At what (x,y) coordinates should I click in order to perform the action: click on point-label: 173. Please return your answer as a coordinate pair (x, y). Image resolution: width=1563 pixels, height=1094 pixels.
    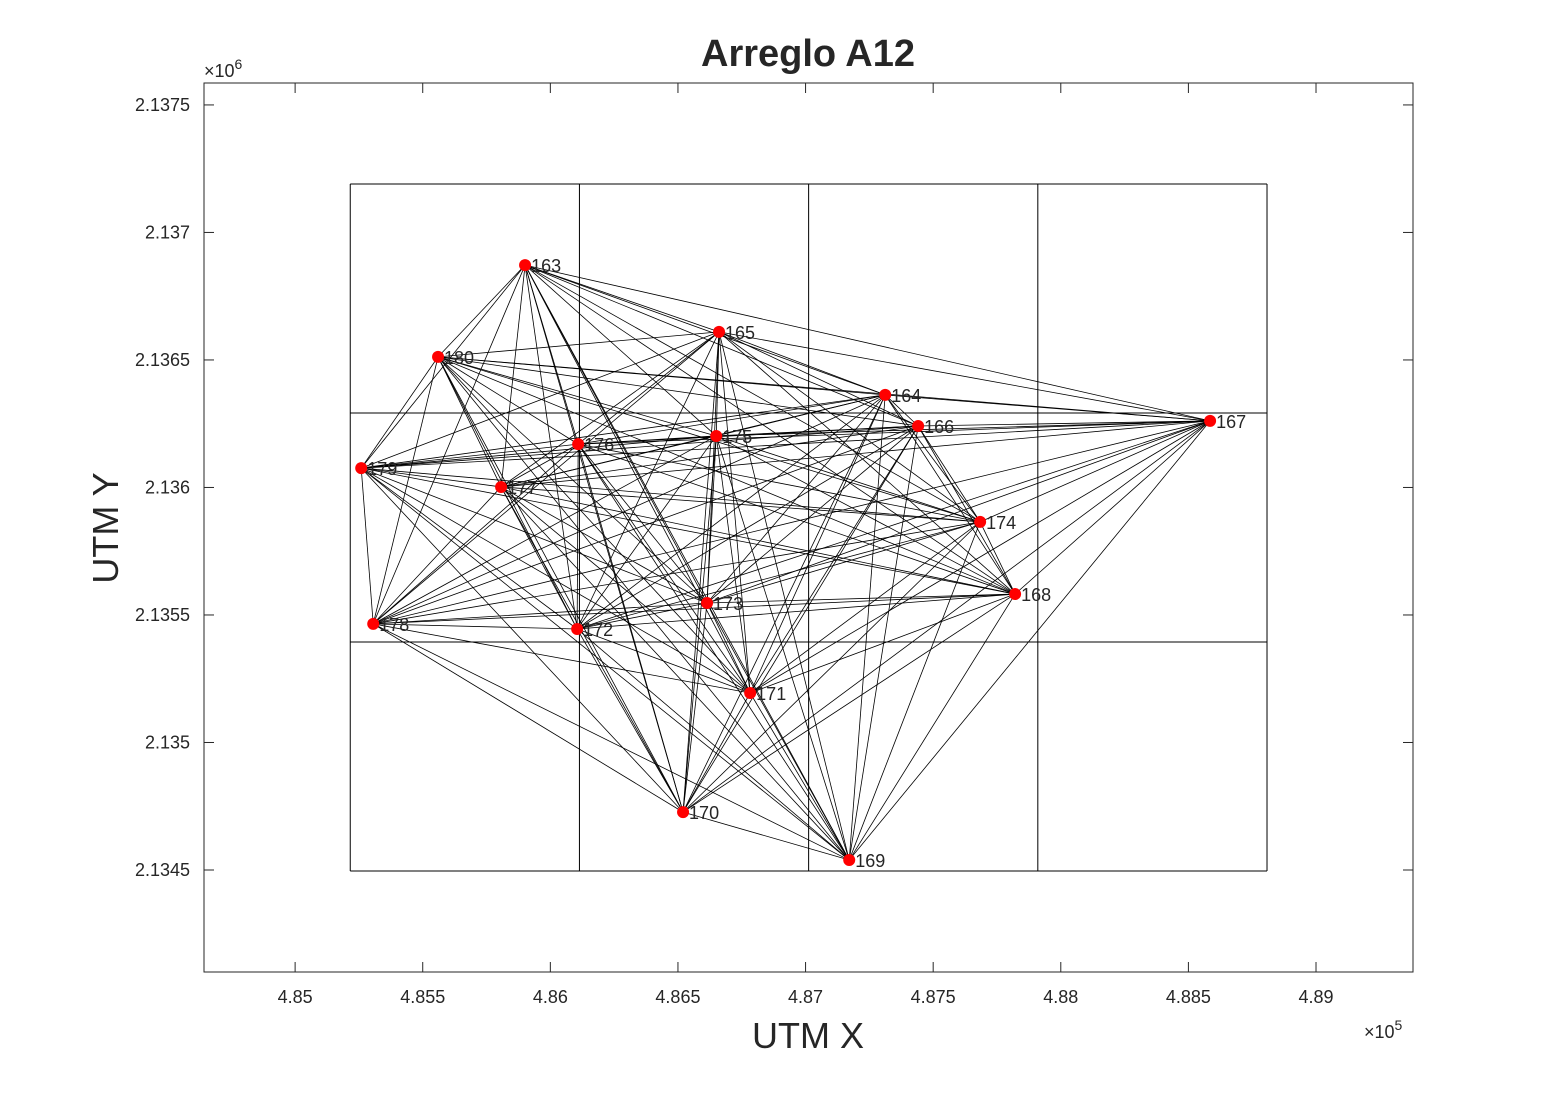
    Looking at the image, I should click on (728, 604).